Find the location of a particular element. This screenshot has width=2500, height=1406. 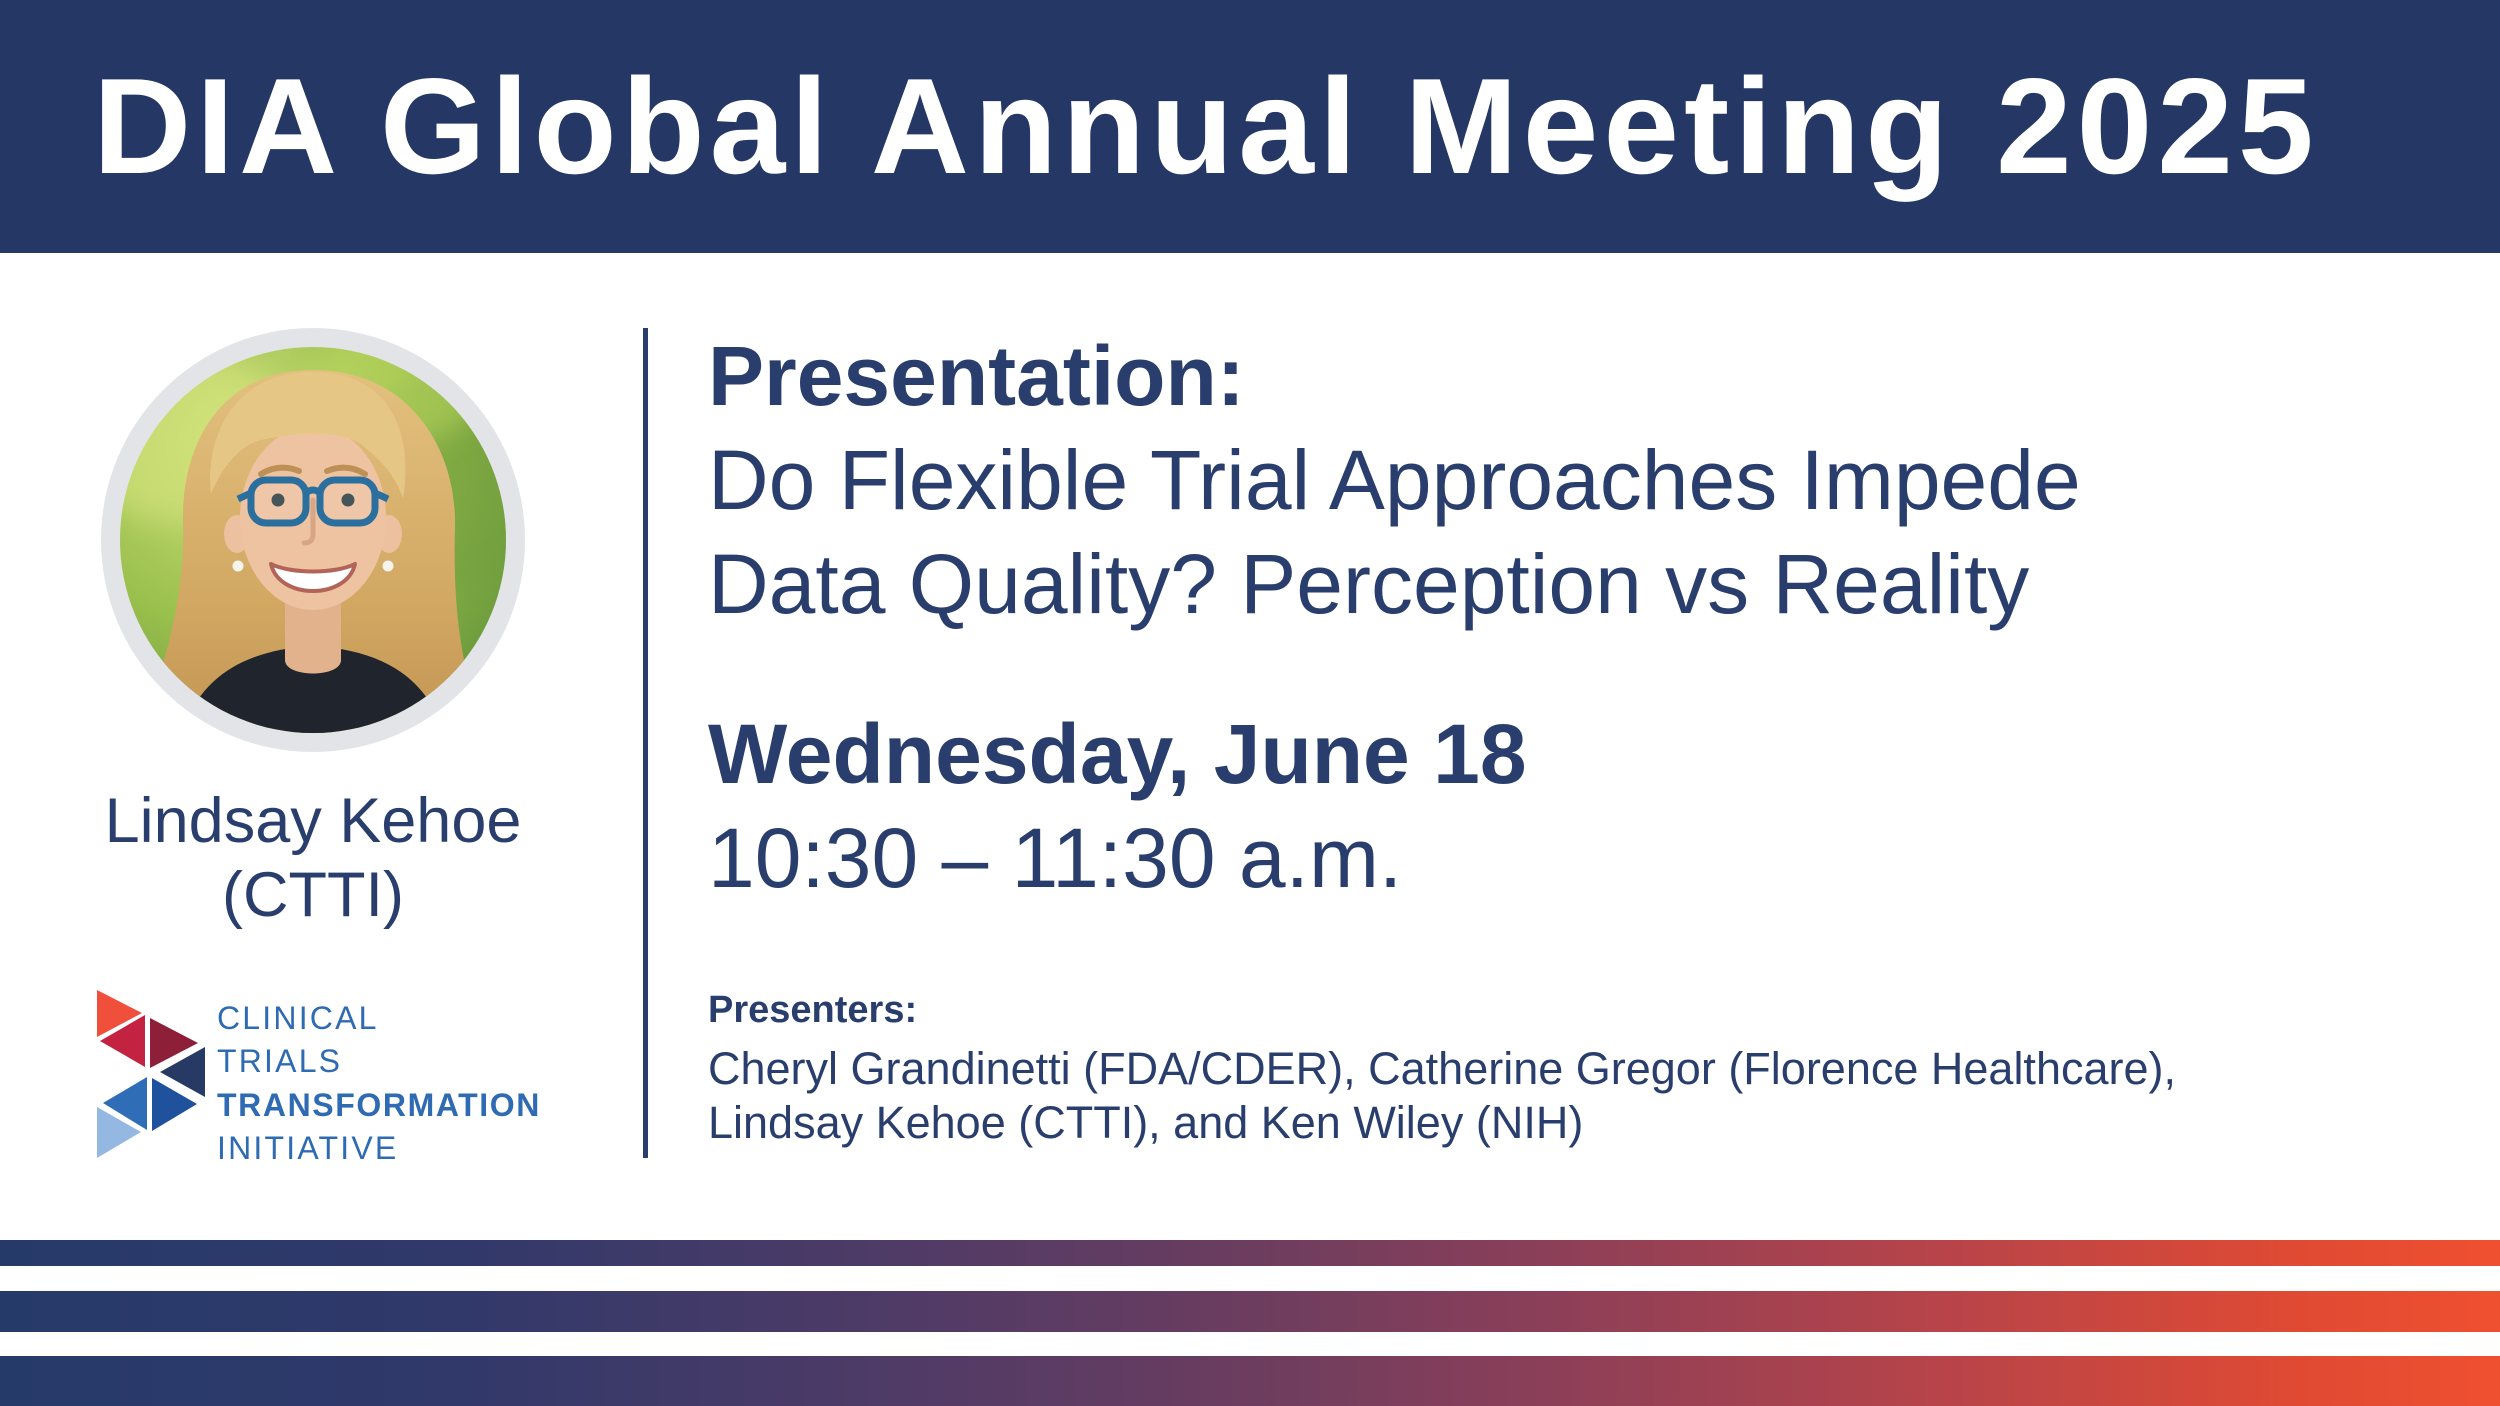

ctti-word-clinical: CLINICAL is located at coordinates (298, 1018).